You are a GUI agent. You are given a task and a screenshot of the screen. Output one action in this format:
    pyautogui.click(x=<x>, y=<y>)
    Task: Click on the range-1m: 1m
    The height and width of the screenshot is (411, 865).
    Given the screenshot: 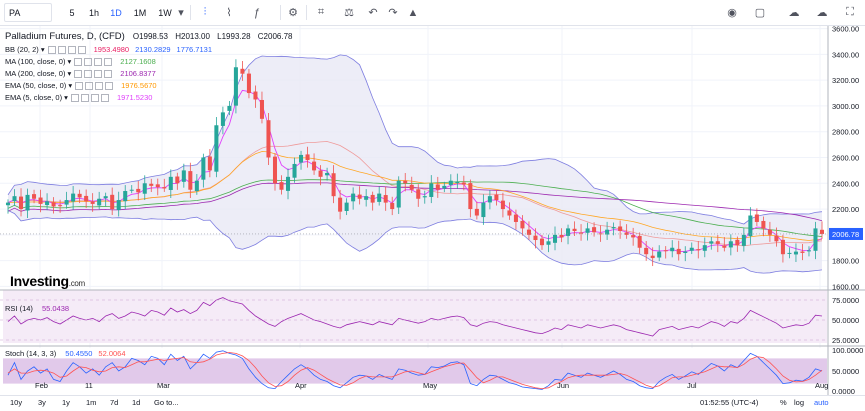 What is the action you would take?
    pyautogui.click(x=91, y=402)
    